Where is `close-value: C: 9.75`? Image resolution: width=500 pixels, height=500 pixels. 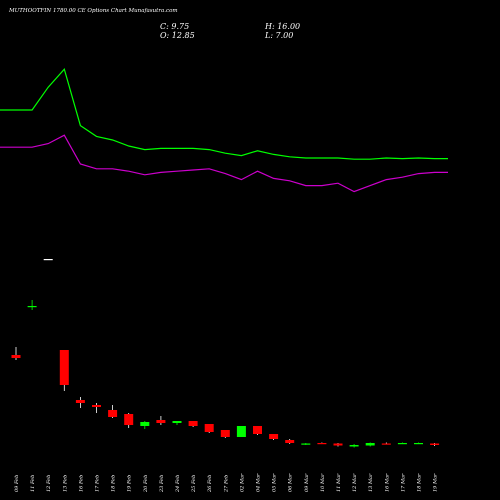 close-value: C: 9.75 is located at coordinates (175, 26).